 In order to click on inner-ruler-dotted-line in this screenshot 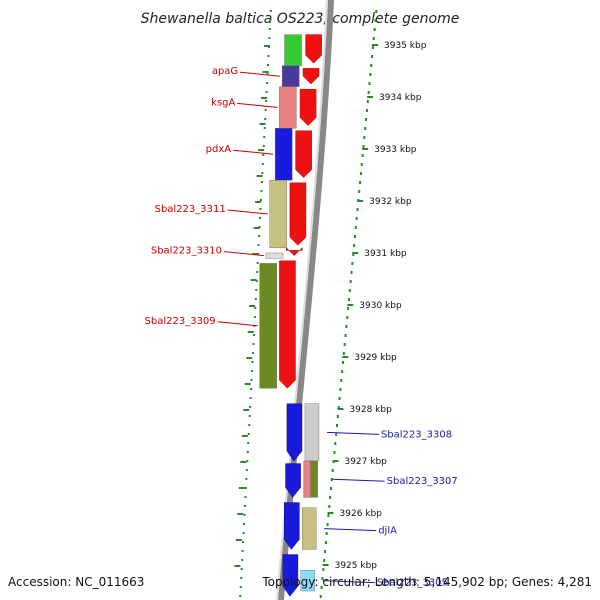, I will do `click(253, 303)`.